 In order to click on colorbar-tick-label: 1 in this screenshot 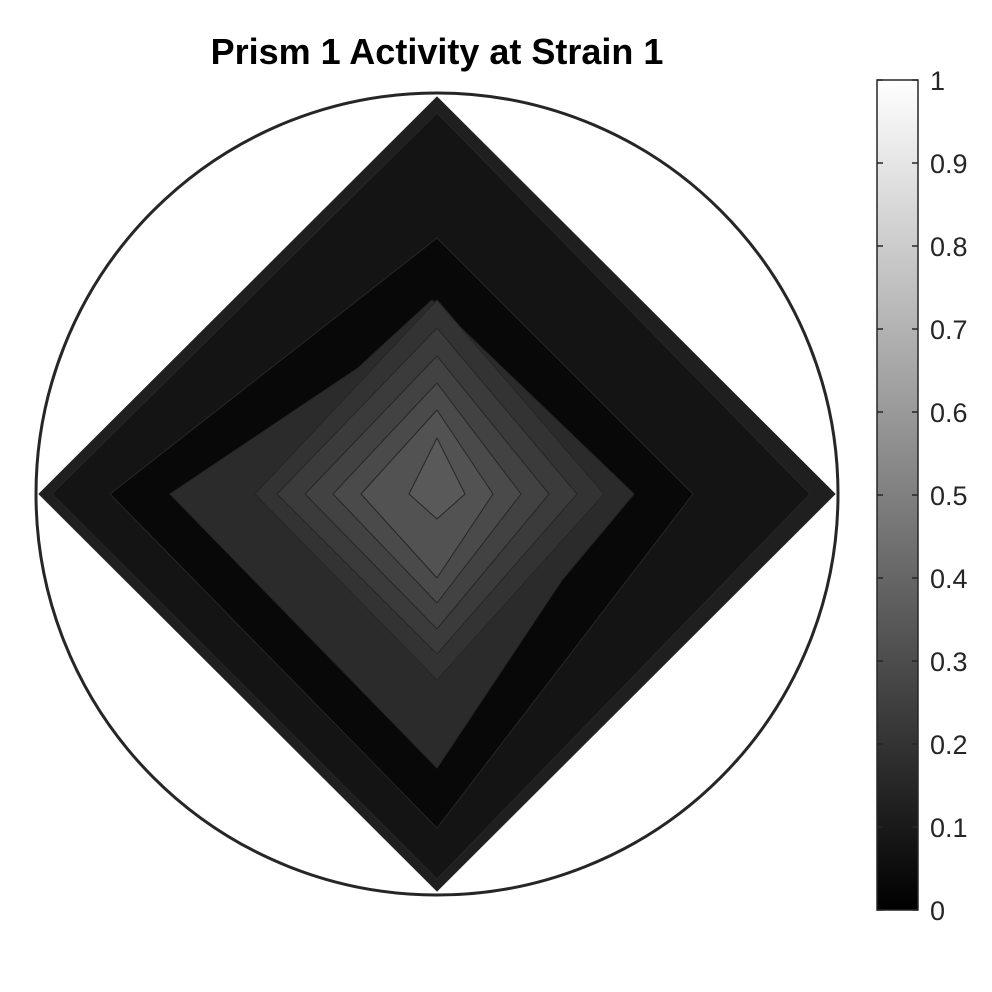, I will do `click(937, 81)`.